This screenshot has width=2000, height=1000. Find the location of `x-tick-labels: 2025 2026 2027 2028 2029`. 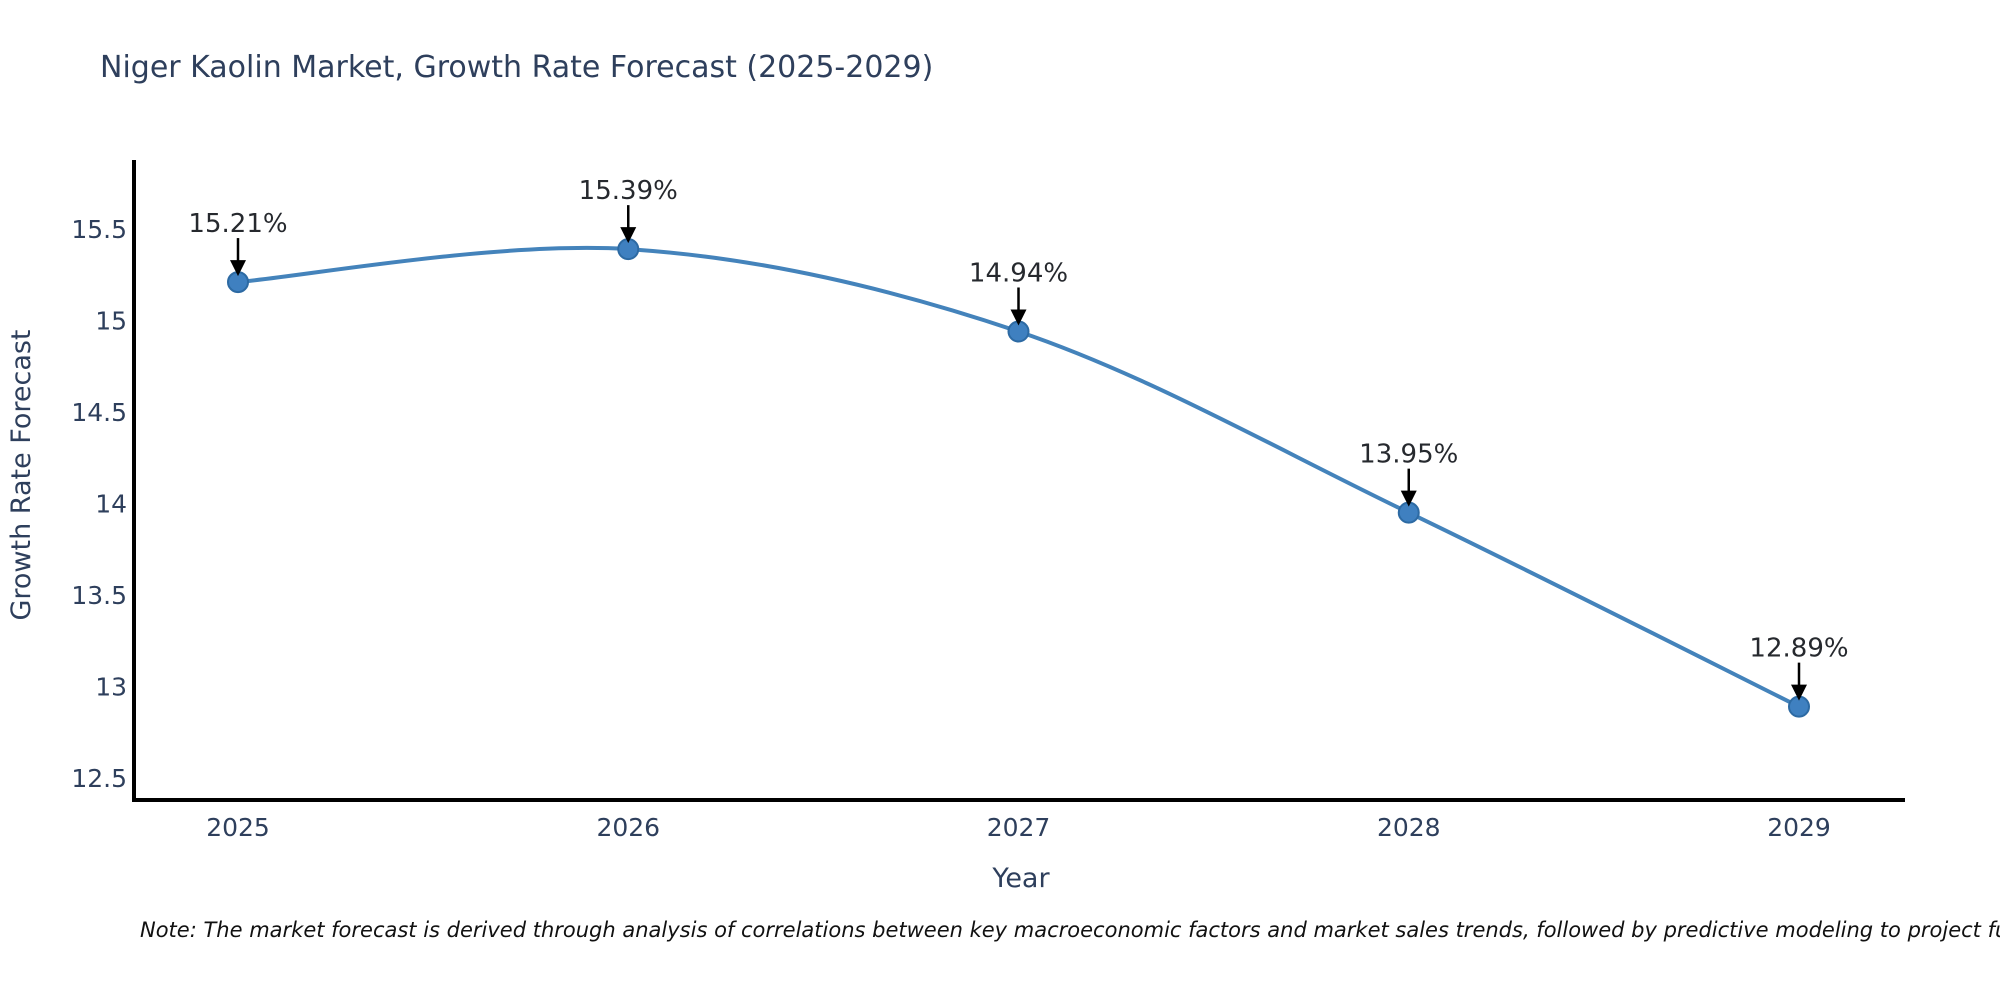

x-tick-labels: 2025 2026 2027 2028 2029 is located at coordinates (1018, 827).